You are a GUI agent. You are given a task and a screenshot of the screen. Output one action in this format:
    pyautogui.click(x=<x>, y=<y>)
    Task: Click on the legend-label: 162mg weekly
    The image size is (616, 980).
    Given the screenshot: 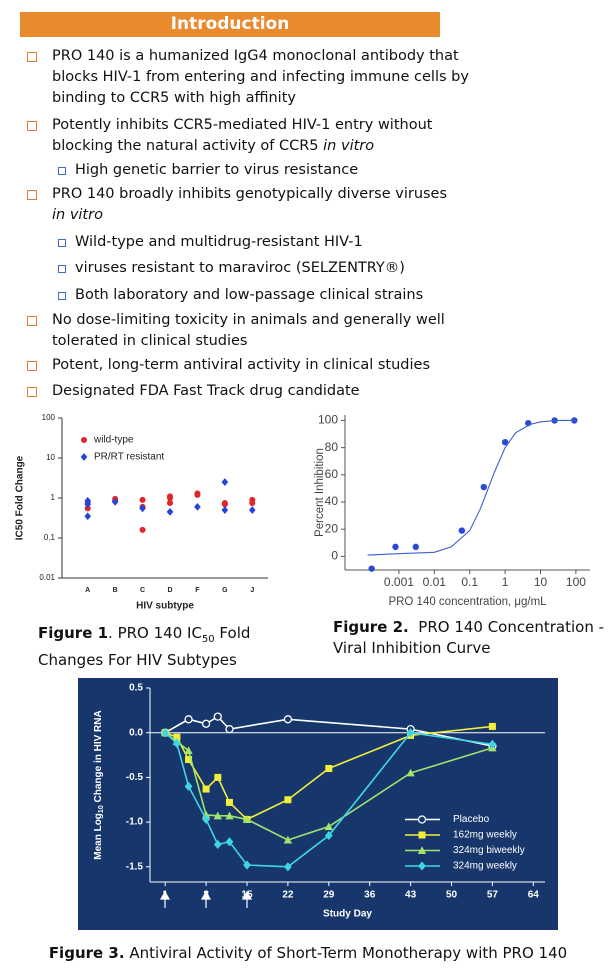 What is the action you would take?
    pyautogui.click(x=485, y=835)
    